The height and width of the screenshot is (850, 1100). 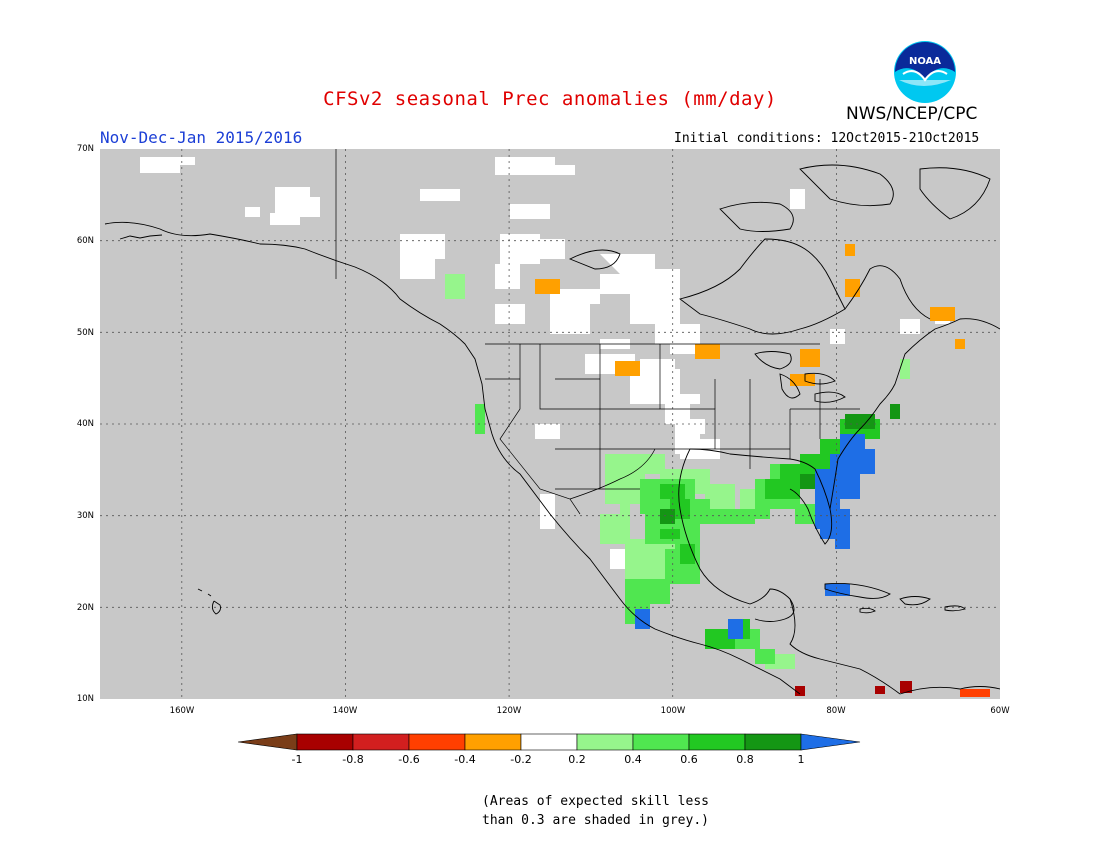 I want to click on dry-anomaly-areas-moderate, so click(x=975, y=693).